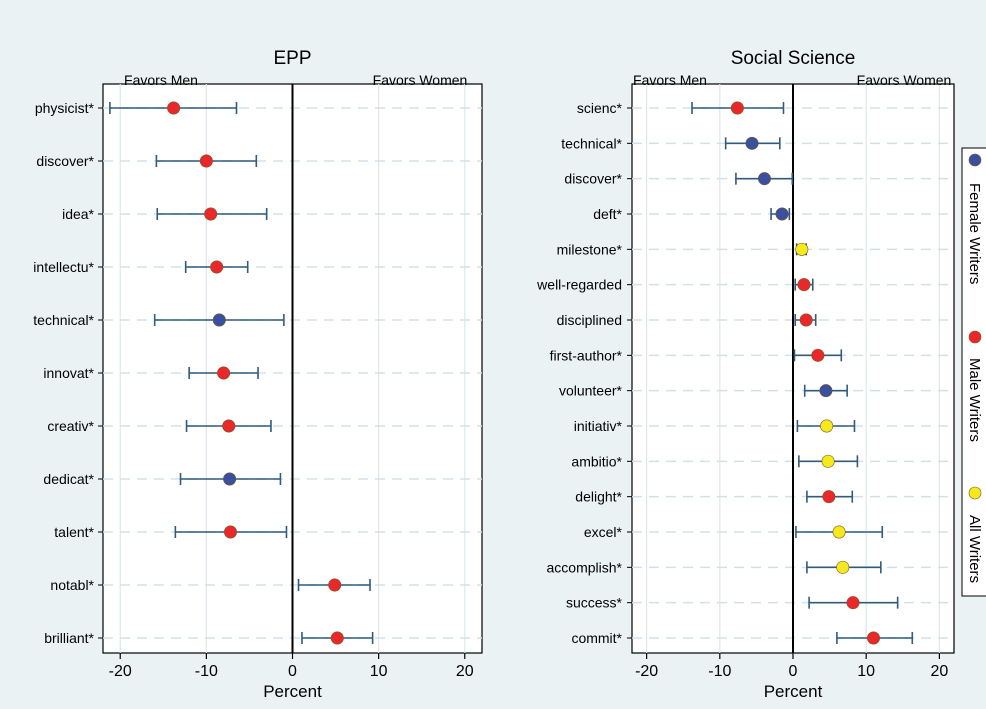 This screenshot has height=709, width=986. I want to click on y-tick-label: innovat*, so click(68, 373).